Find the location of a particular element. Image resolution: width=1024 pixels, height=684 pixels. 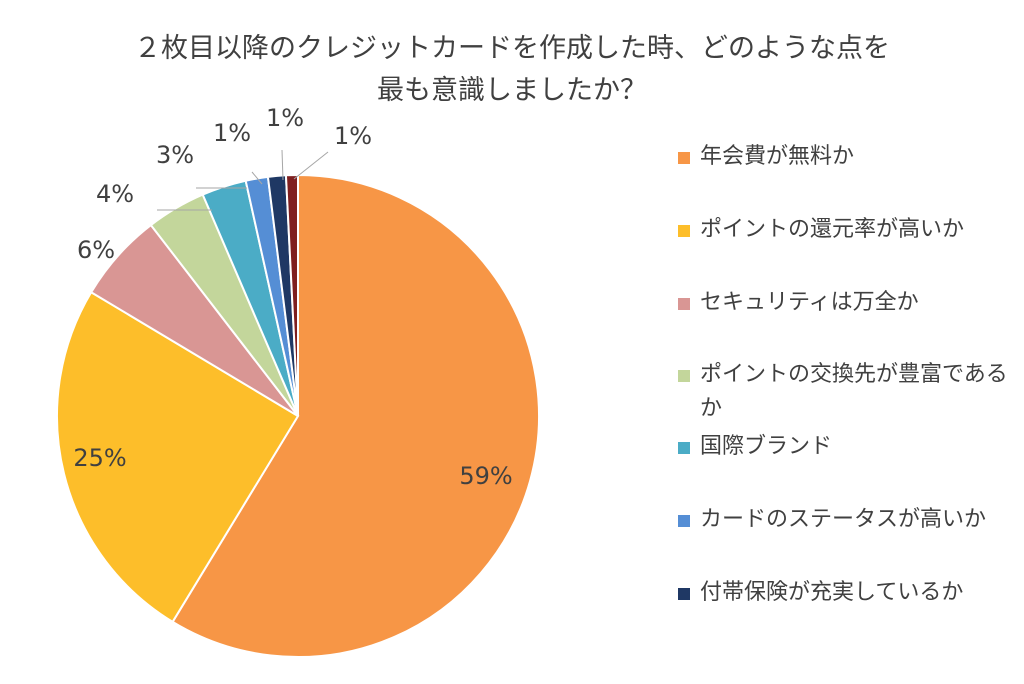

chart-title-line-1: ２枚目以降のクレジットカードを作成した時、どのような点を is located at coordinates (512, 48).